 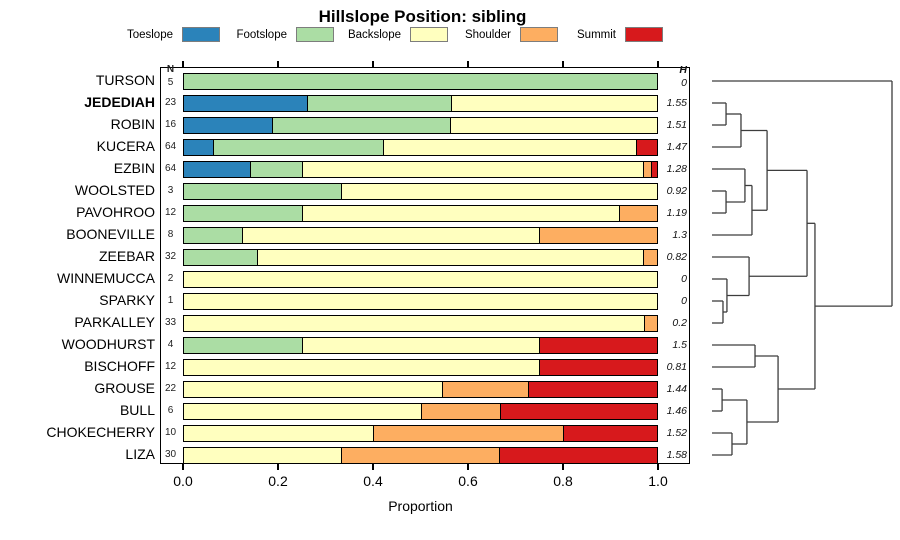 I want to click on bar-segment-zeebar-footslope, so click(x=220, y=257).